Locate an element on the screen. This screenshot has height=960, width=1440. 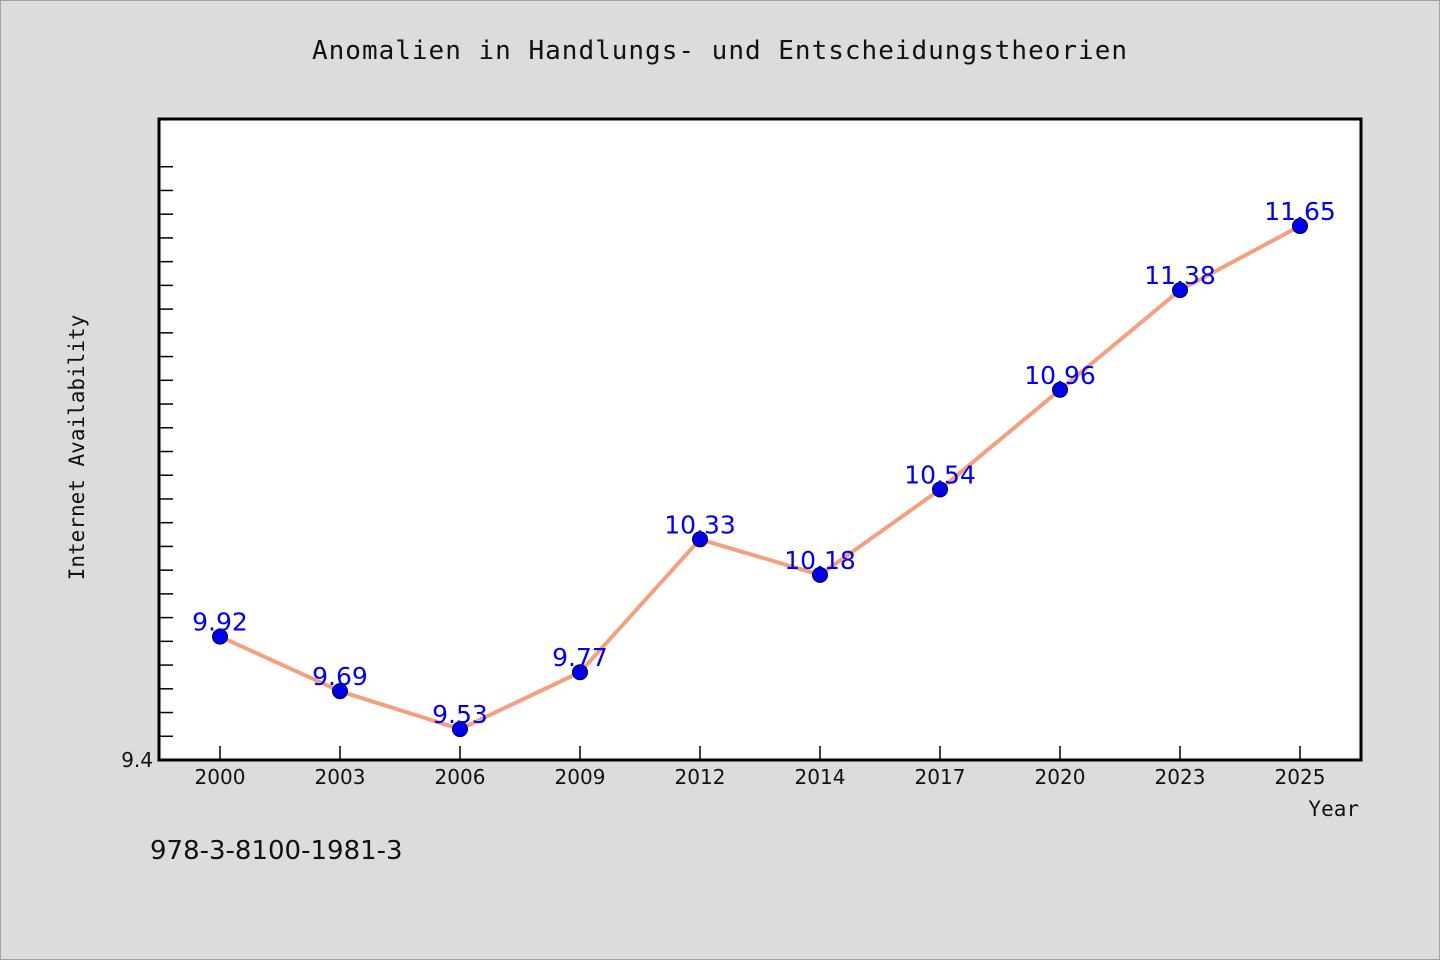
x-tick-label: 2003 is located at coordinates (340, 777).